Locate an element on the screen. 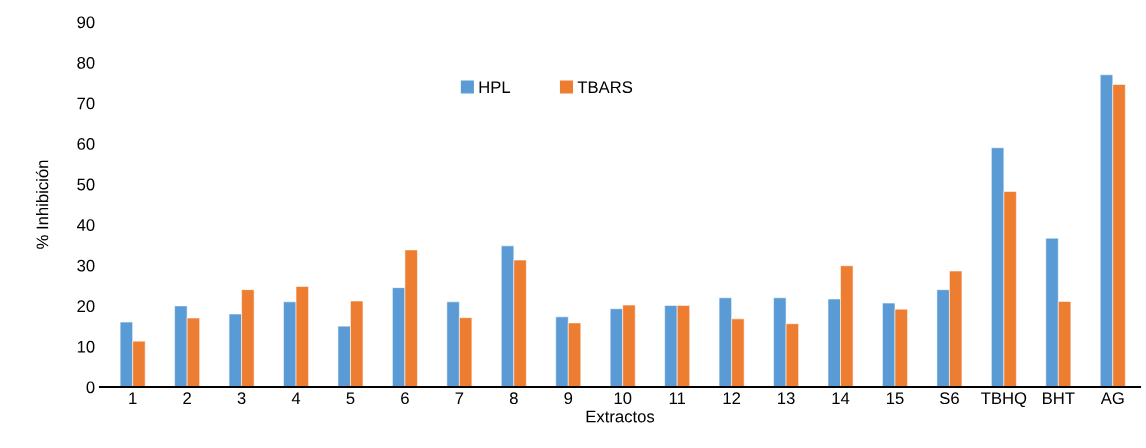  x-tick-label: 10 is located at coordinates (623, 398).